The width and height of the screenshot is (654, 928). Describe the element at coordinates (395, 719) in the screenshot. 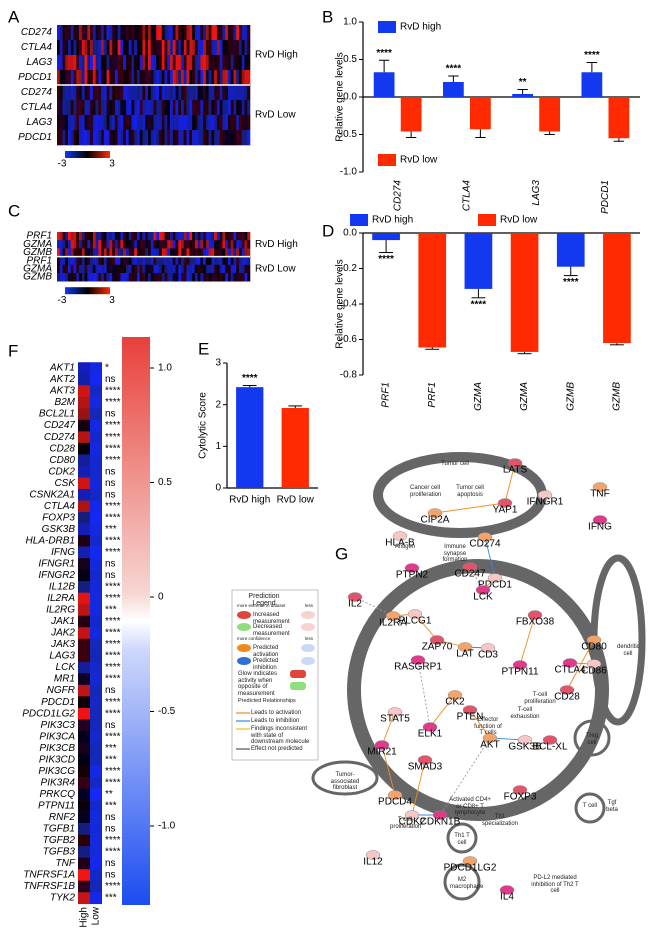

I see `node-label: STAT5` at that location.